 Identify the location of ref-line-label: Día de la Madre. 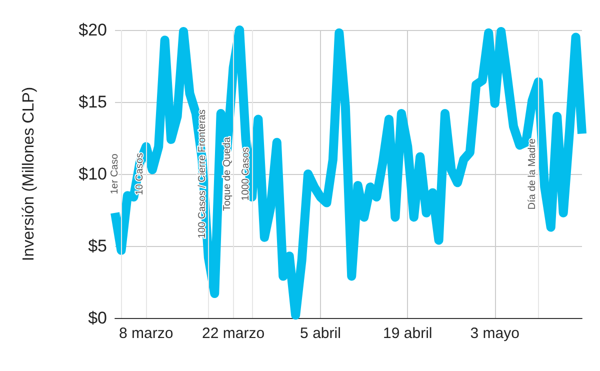
(532, 174).